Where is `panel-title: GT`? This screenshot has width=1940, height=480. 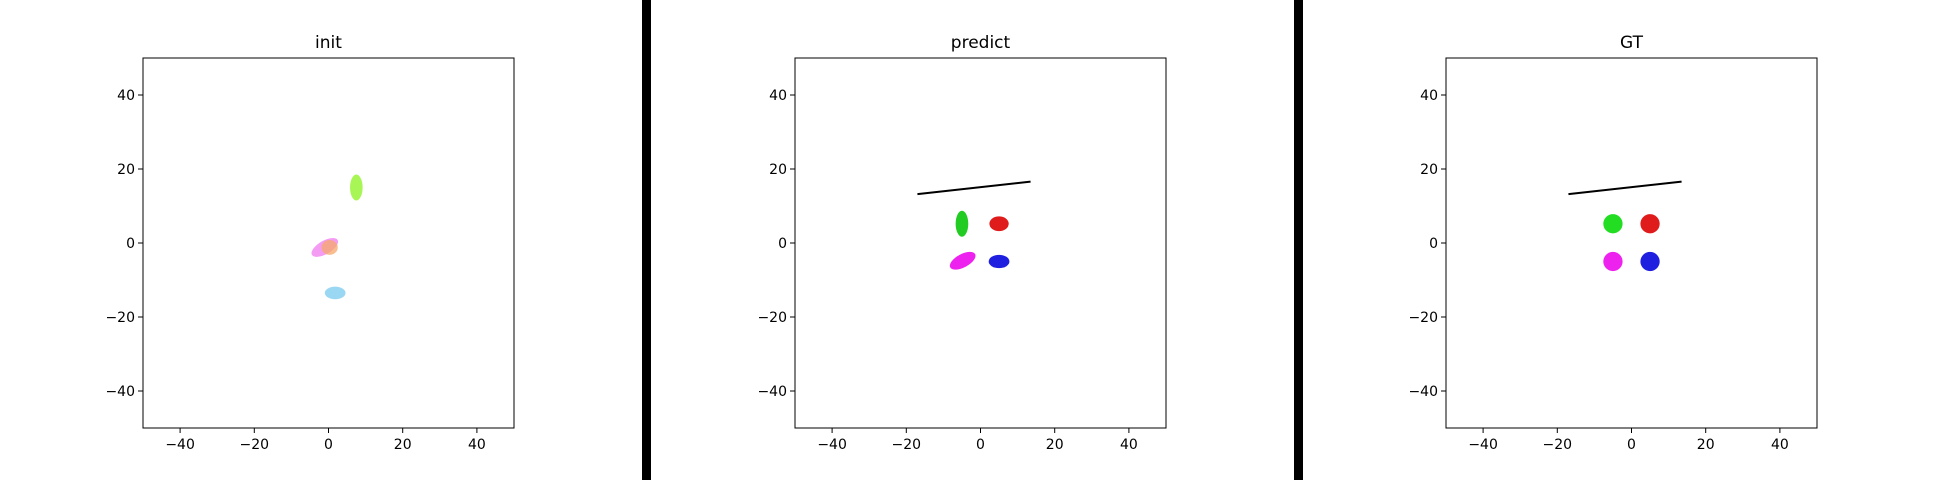
panel-title: GT is located at coordinates (1632, 43).